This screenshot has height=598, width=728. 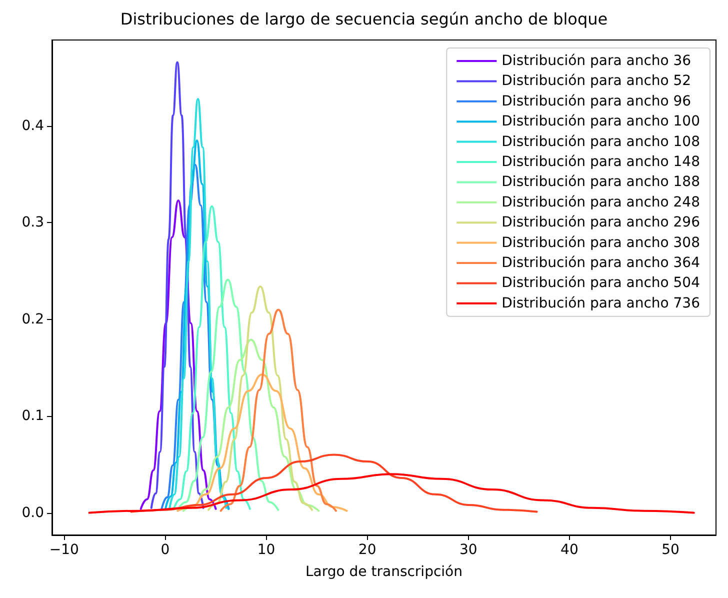 I want to click on legend-label: Distribución para ancho 52, so click(x=597, y=81).